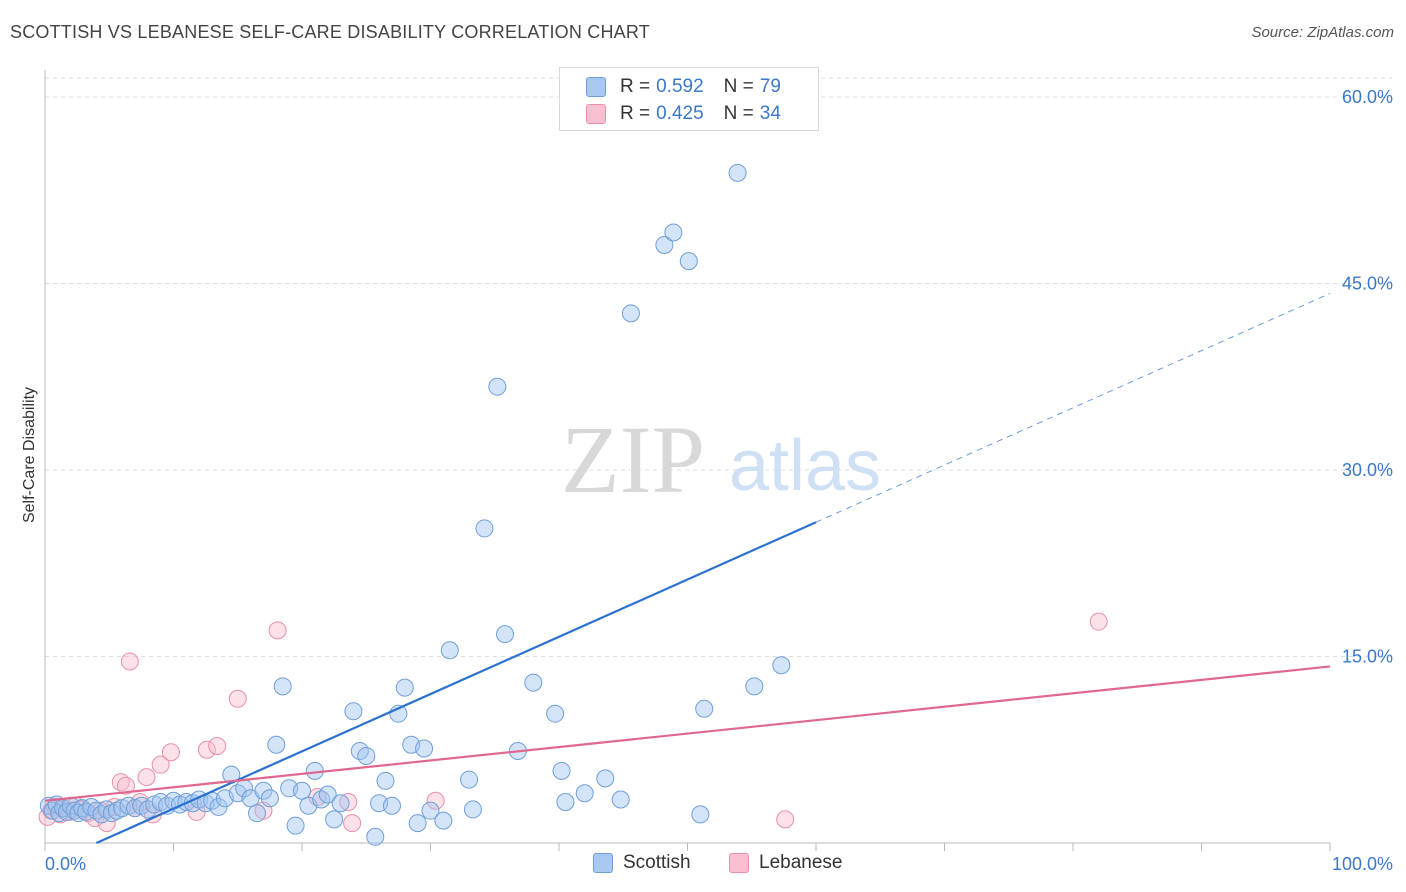  I want to click on correlation-legend: R = 0.592 N = 79 R = 0.425 N = 34, so click(689, 99).